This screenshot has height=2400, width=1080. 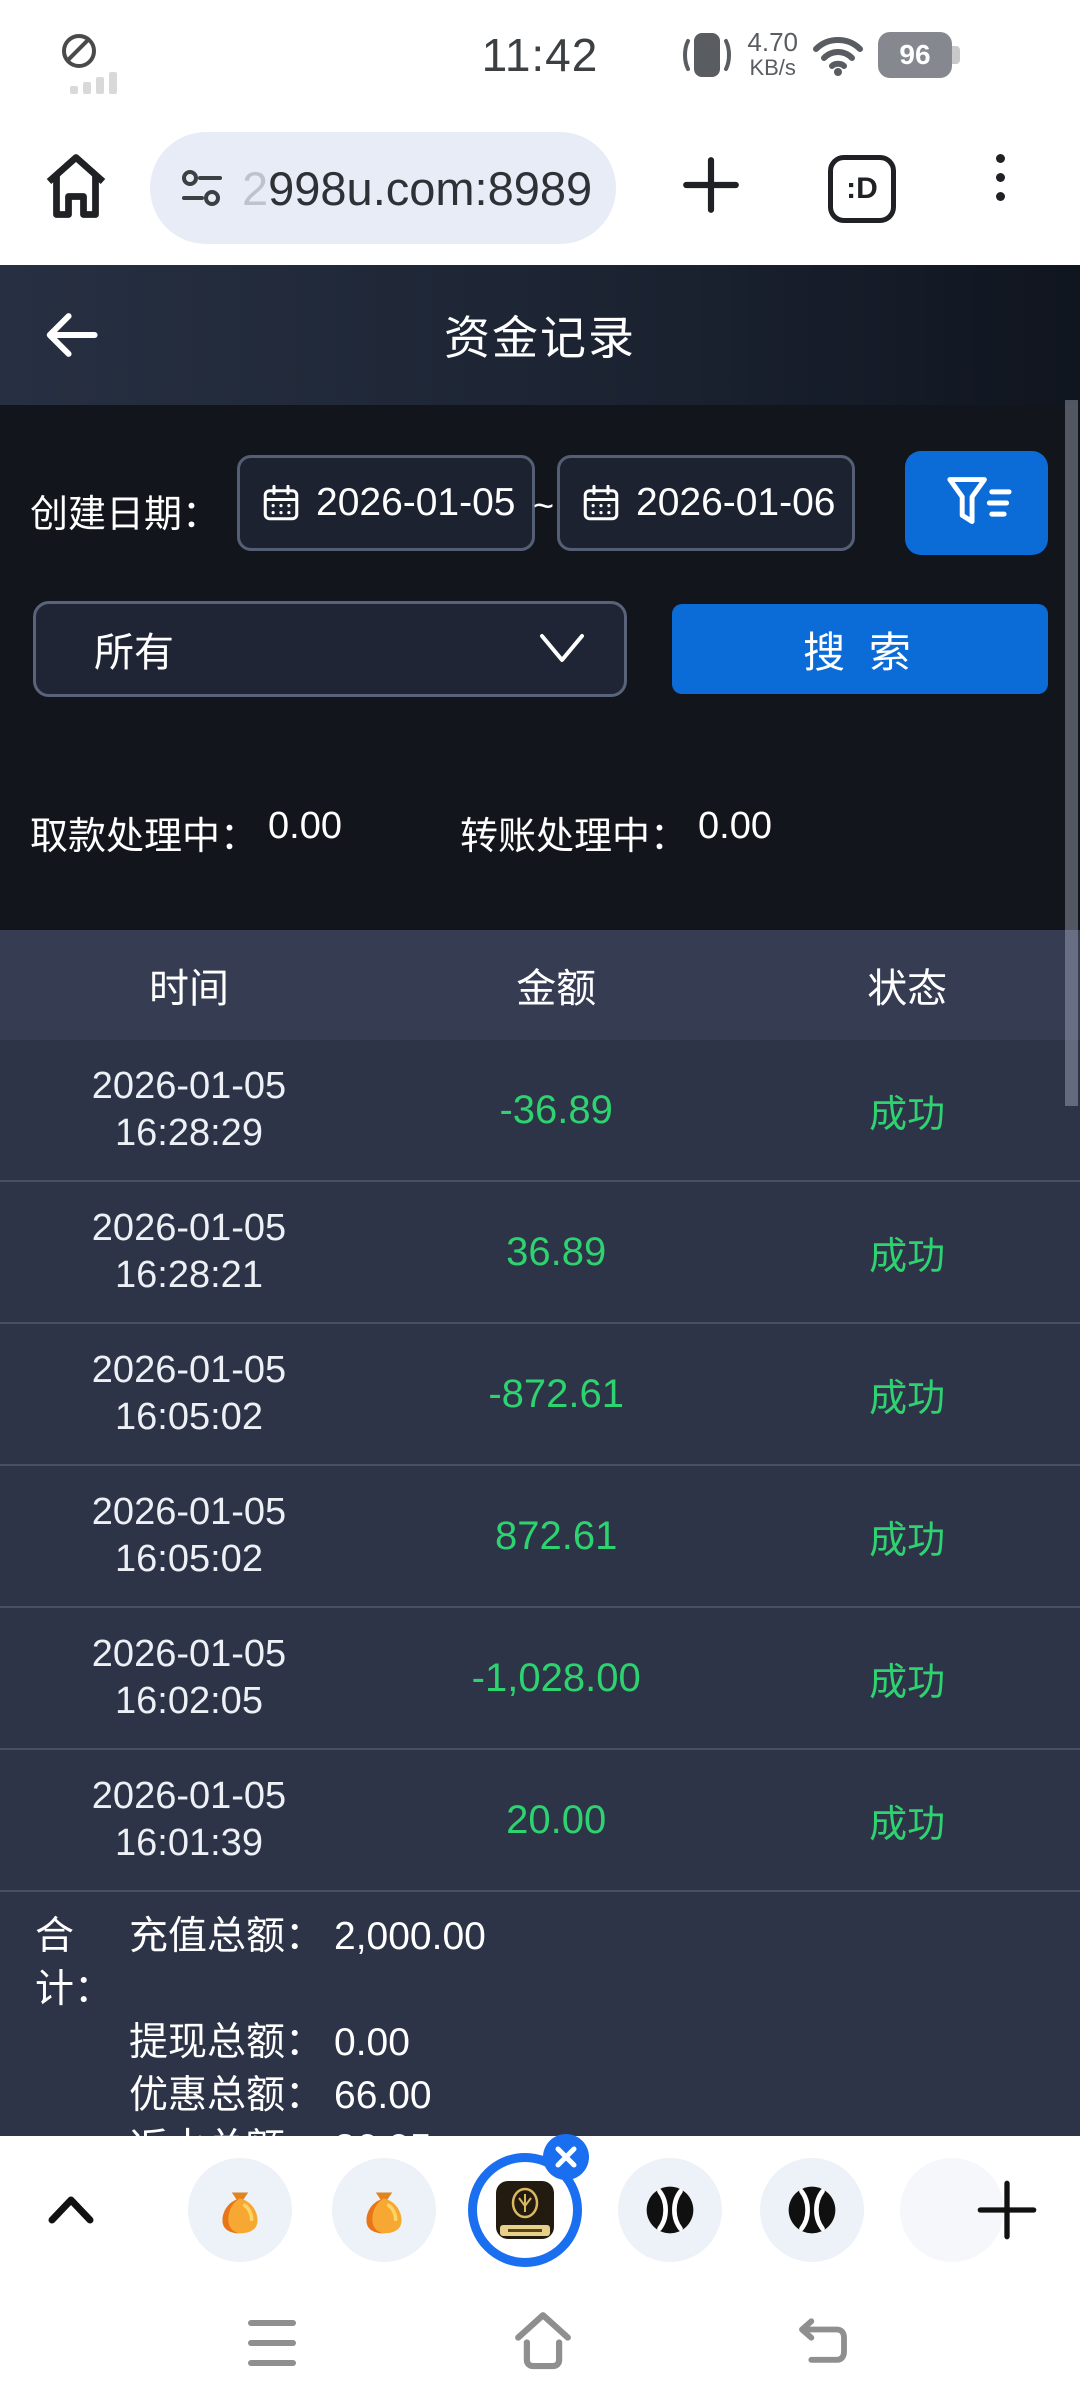 I want to click on col-header-amount: 金额, so click(x=556, y=989).